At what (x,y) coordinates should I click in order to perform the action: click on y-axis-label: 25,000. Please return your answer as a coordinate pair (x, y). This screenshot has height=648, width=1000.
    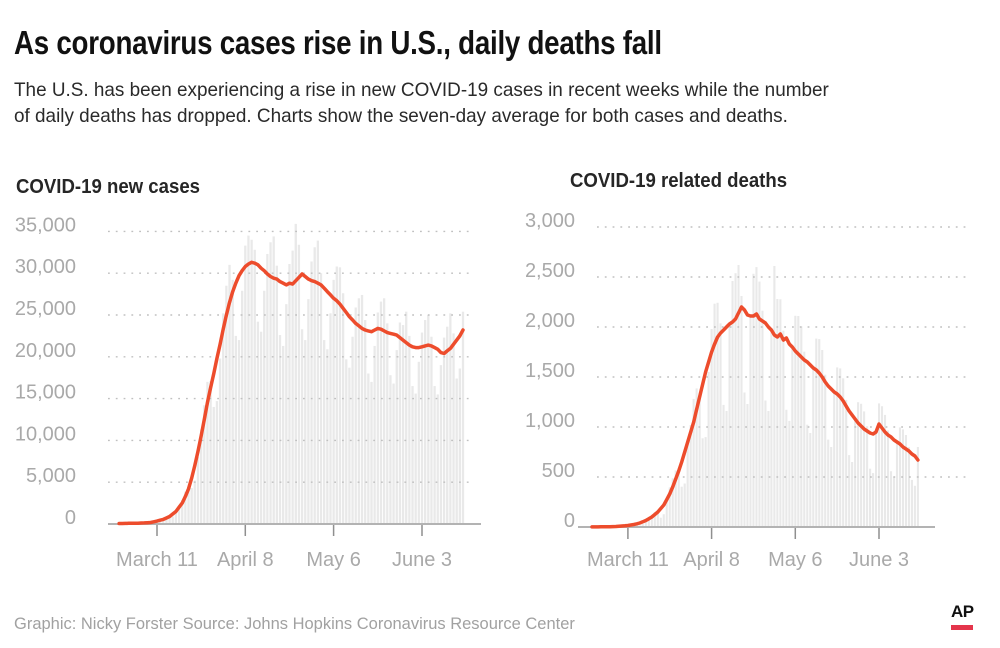
    Looking at the image, I should click on (45, 309).